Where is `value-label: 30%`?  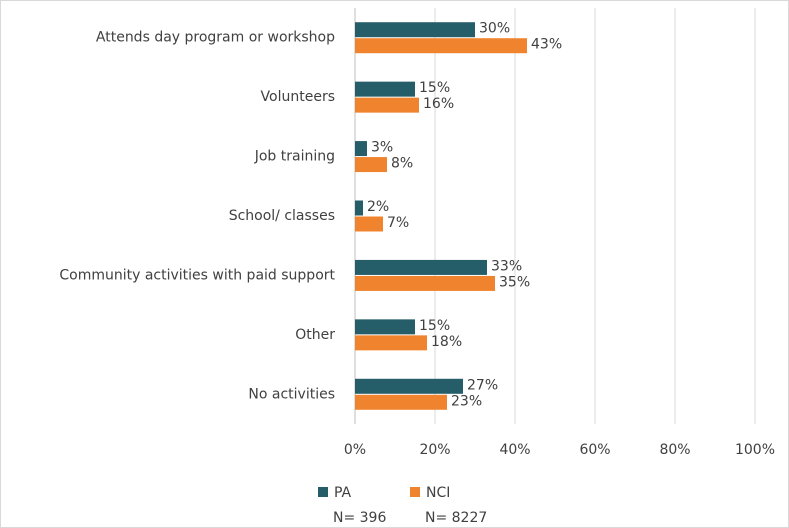 value-label: 30% is located at coordinates (494, 29).